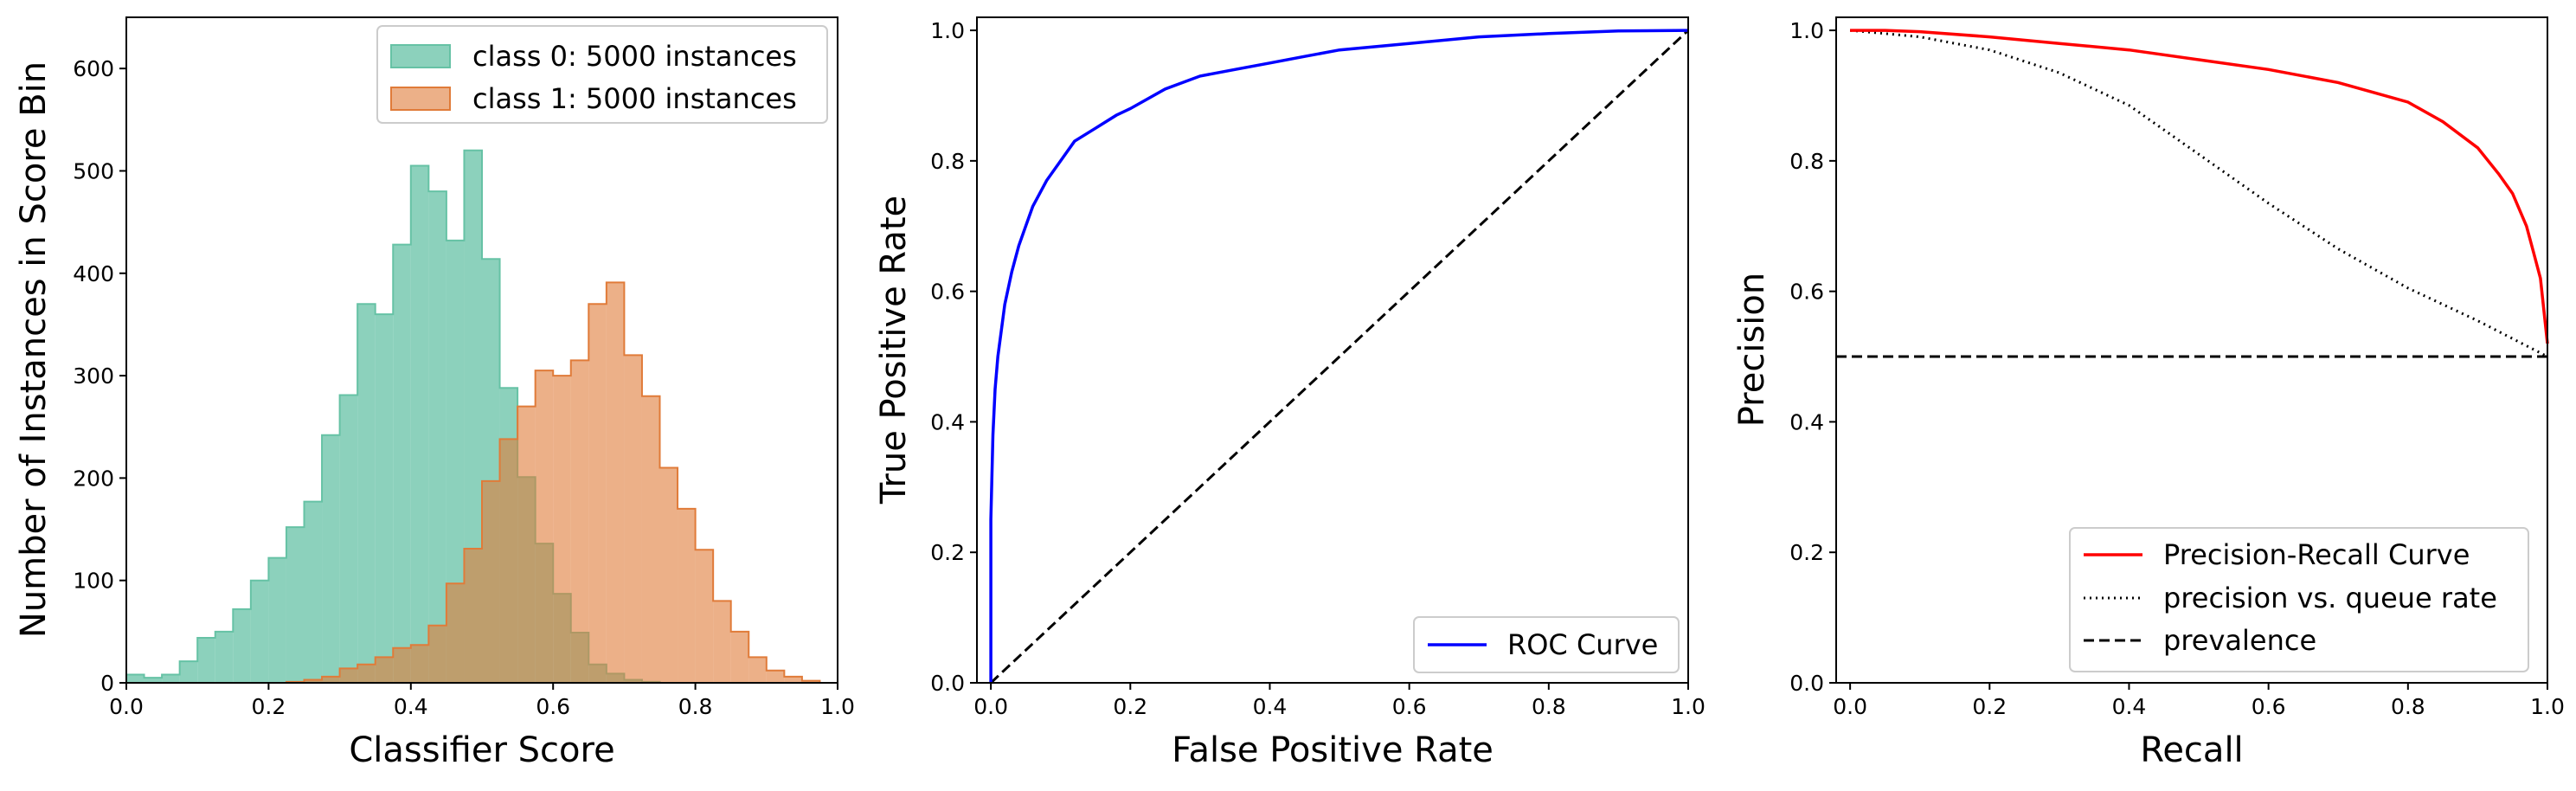 The height and width of the screenshot is (791, 2576). I want to click on legend-label-class0: class 0: 5000 instances, so click(635, 57).